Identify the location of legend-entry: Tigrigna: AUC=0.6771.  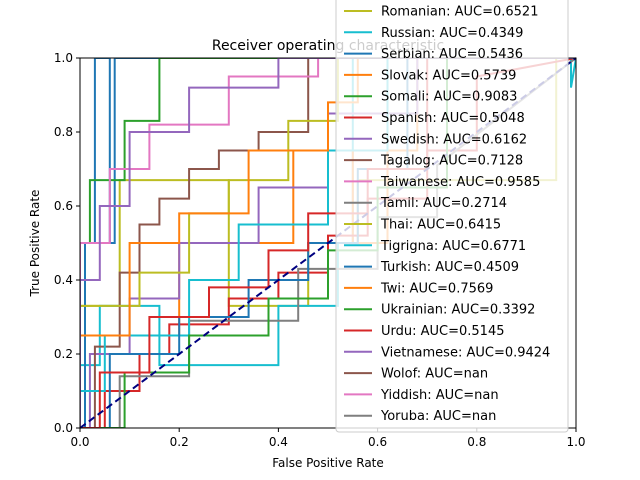
(453, 246).